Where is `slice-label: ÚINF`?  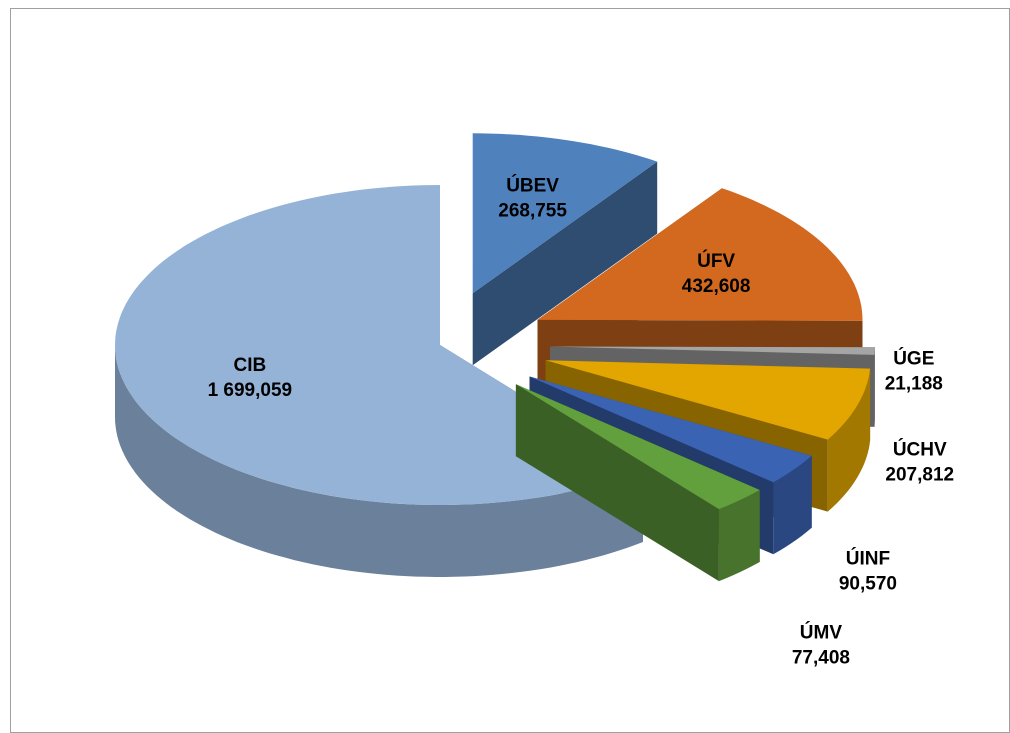 slice-label: ÚINF is located at coordinates (868, 559).